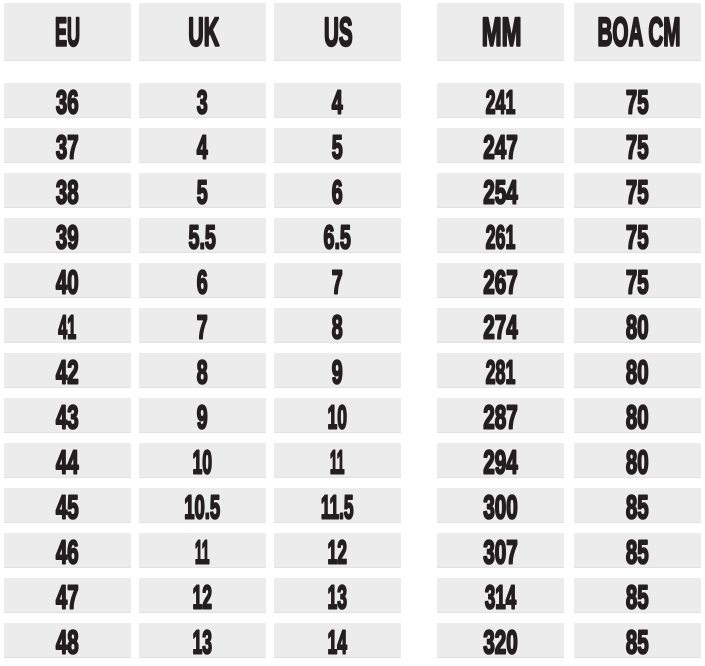 Image resolution: width=705 pixels, height=666 pixels. I want to click on svg-text: 48, so click(67, 642).